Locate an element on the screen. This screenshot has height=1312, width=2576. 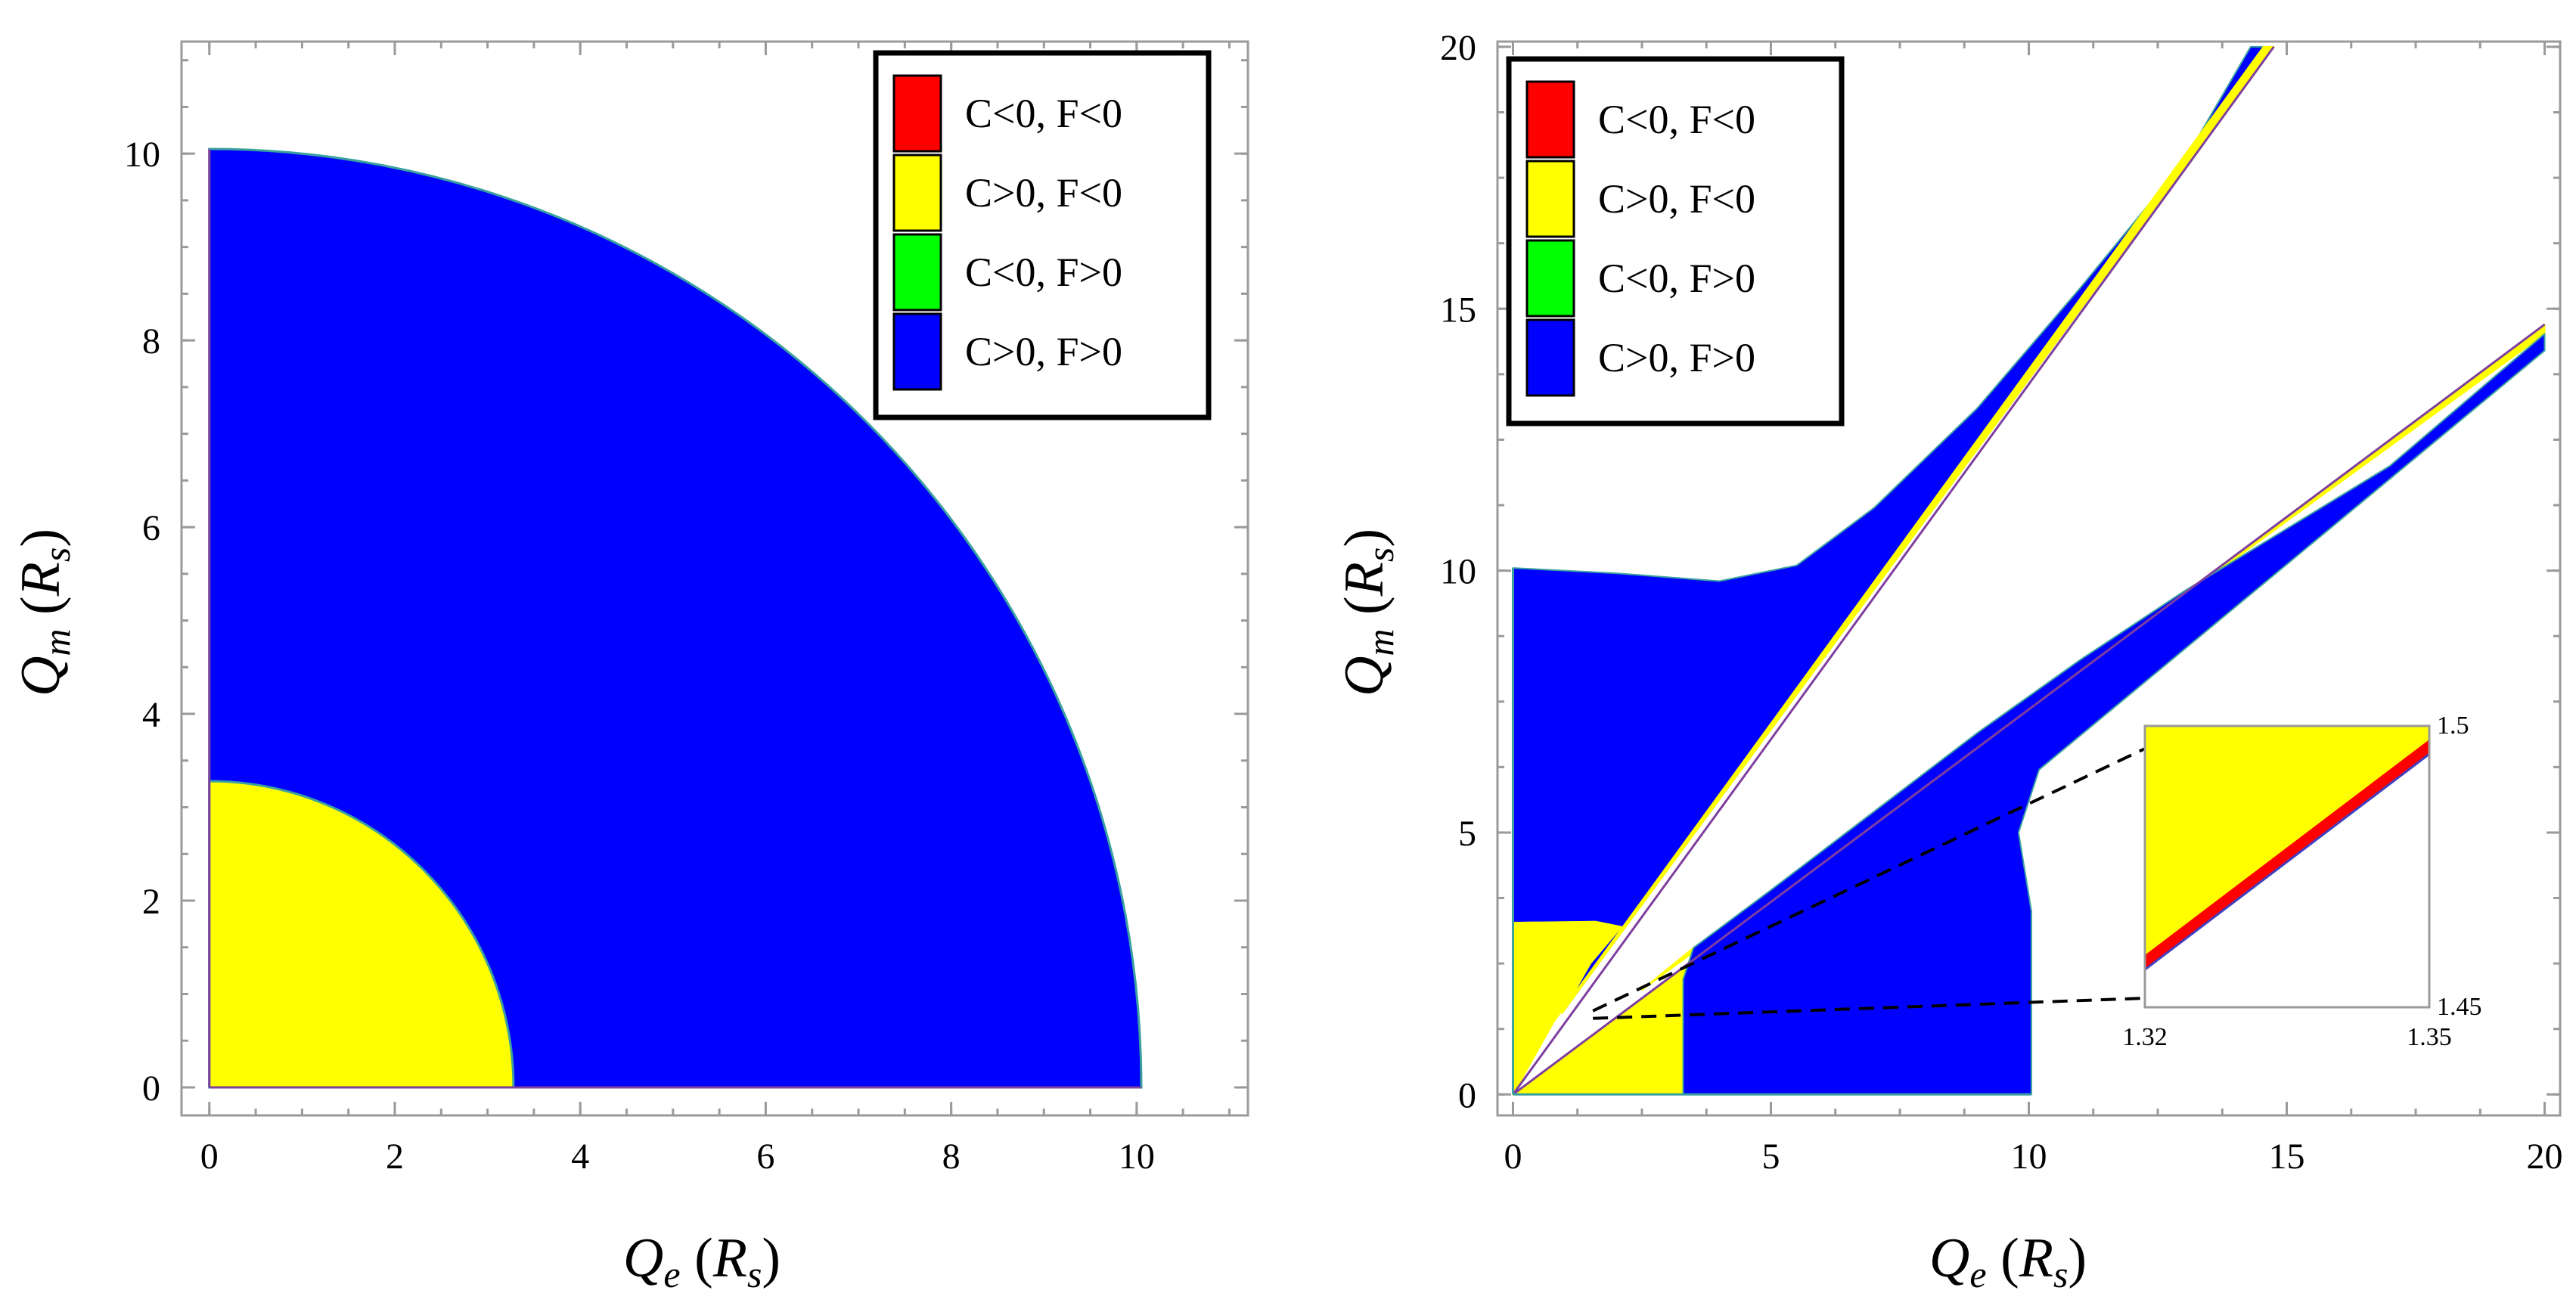
inset-frame is located at coordinates (2287, 867).